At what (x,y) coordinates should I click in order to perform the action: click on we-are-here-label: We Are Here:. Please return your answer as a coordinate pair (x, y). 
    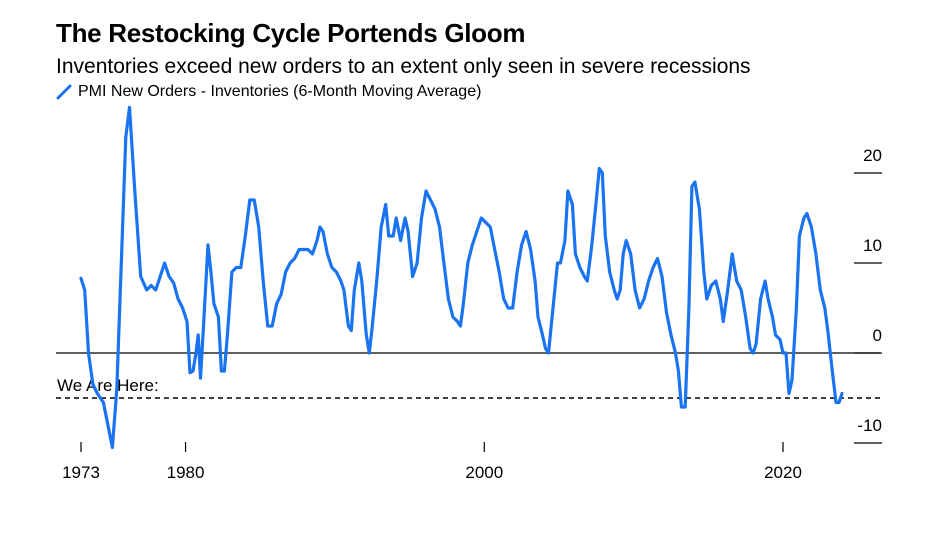
    Looking at the image, I should click on (108, 385).